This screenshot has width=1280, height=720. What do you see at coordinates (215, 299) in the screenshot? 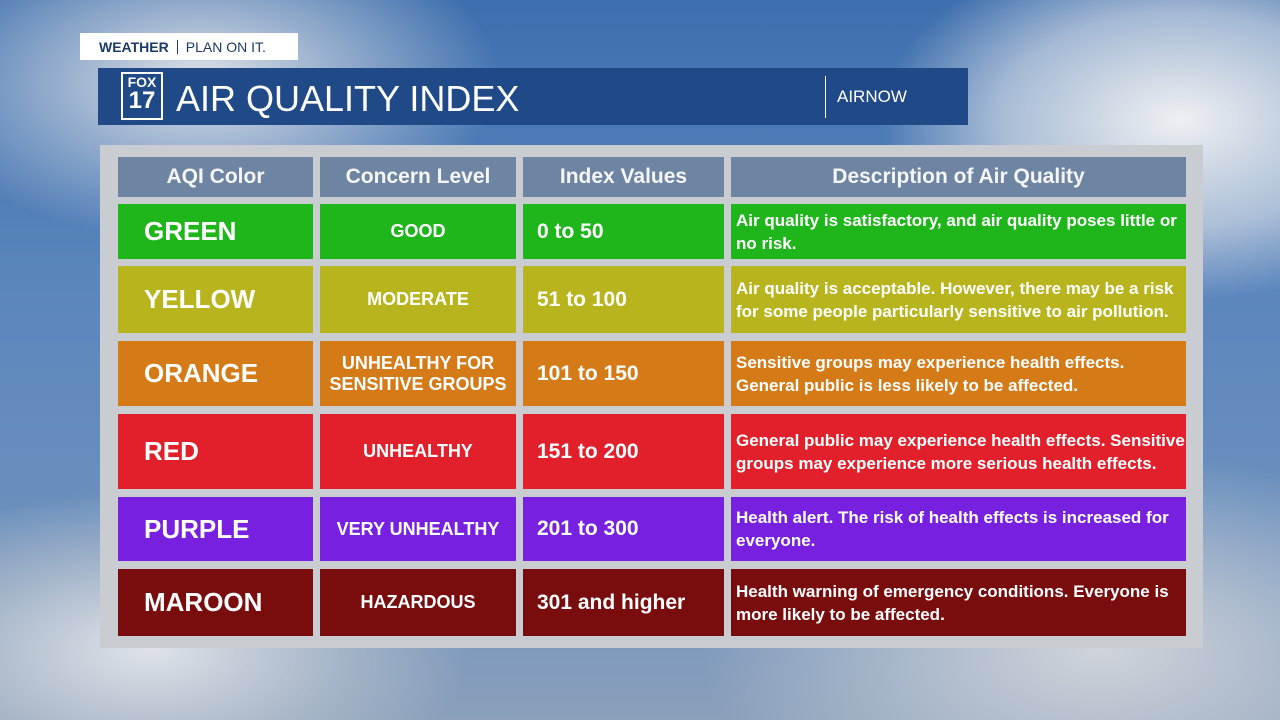
I see `color-name: YELLOW` at bounding box center [215, 299].